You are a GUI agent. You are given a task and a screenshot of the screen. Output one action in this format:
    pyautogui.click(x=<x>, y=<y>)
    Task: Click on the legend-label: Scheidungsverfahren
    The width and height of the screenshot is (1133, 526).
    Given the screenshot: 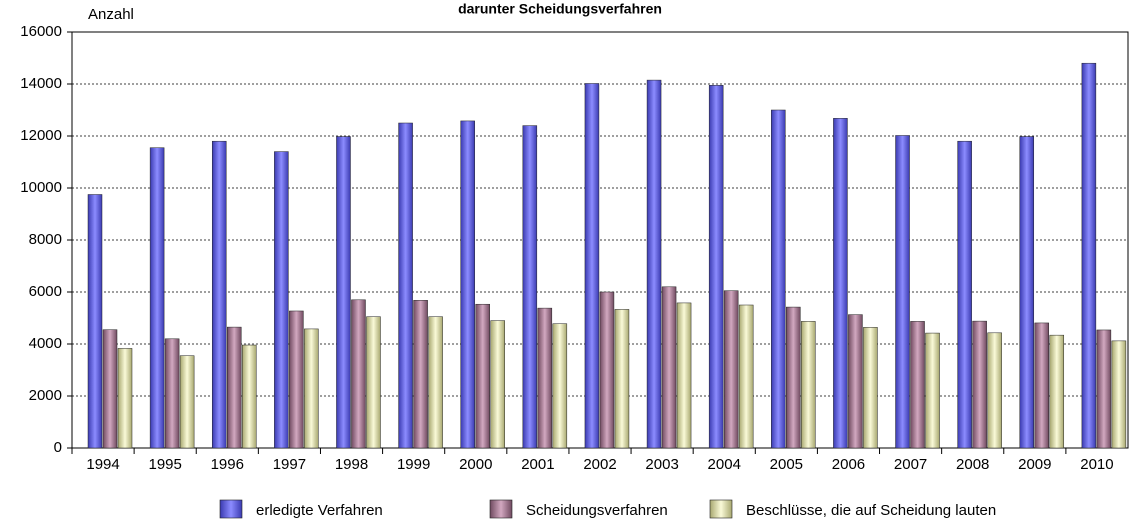 What is the action you would take?
    pyautogui.click(x=597, y=510)
    